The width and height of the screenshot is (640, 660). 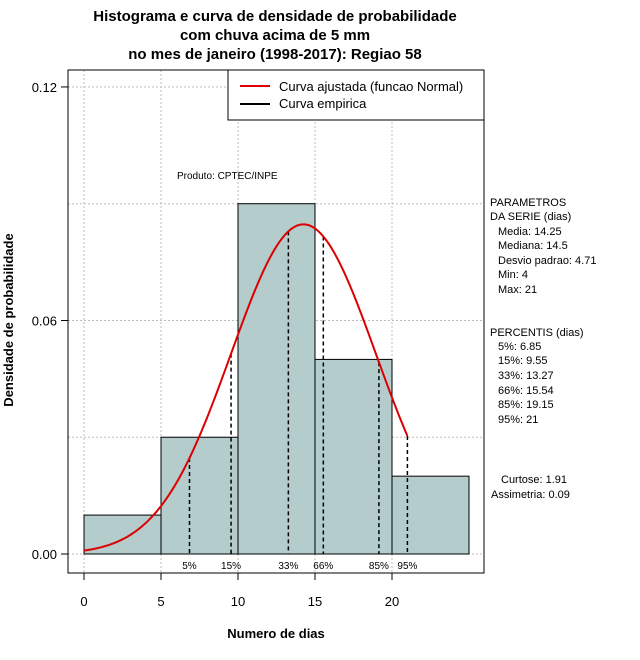 I want to click on y-tick-label-0: 0.00, so click(x=44, y=554).